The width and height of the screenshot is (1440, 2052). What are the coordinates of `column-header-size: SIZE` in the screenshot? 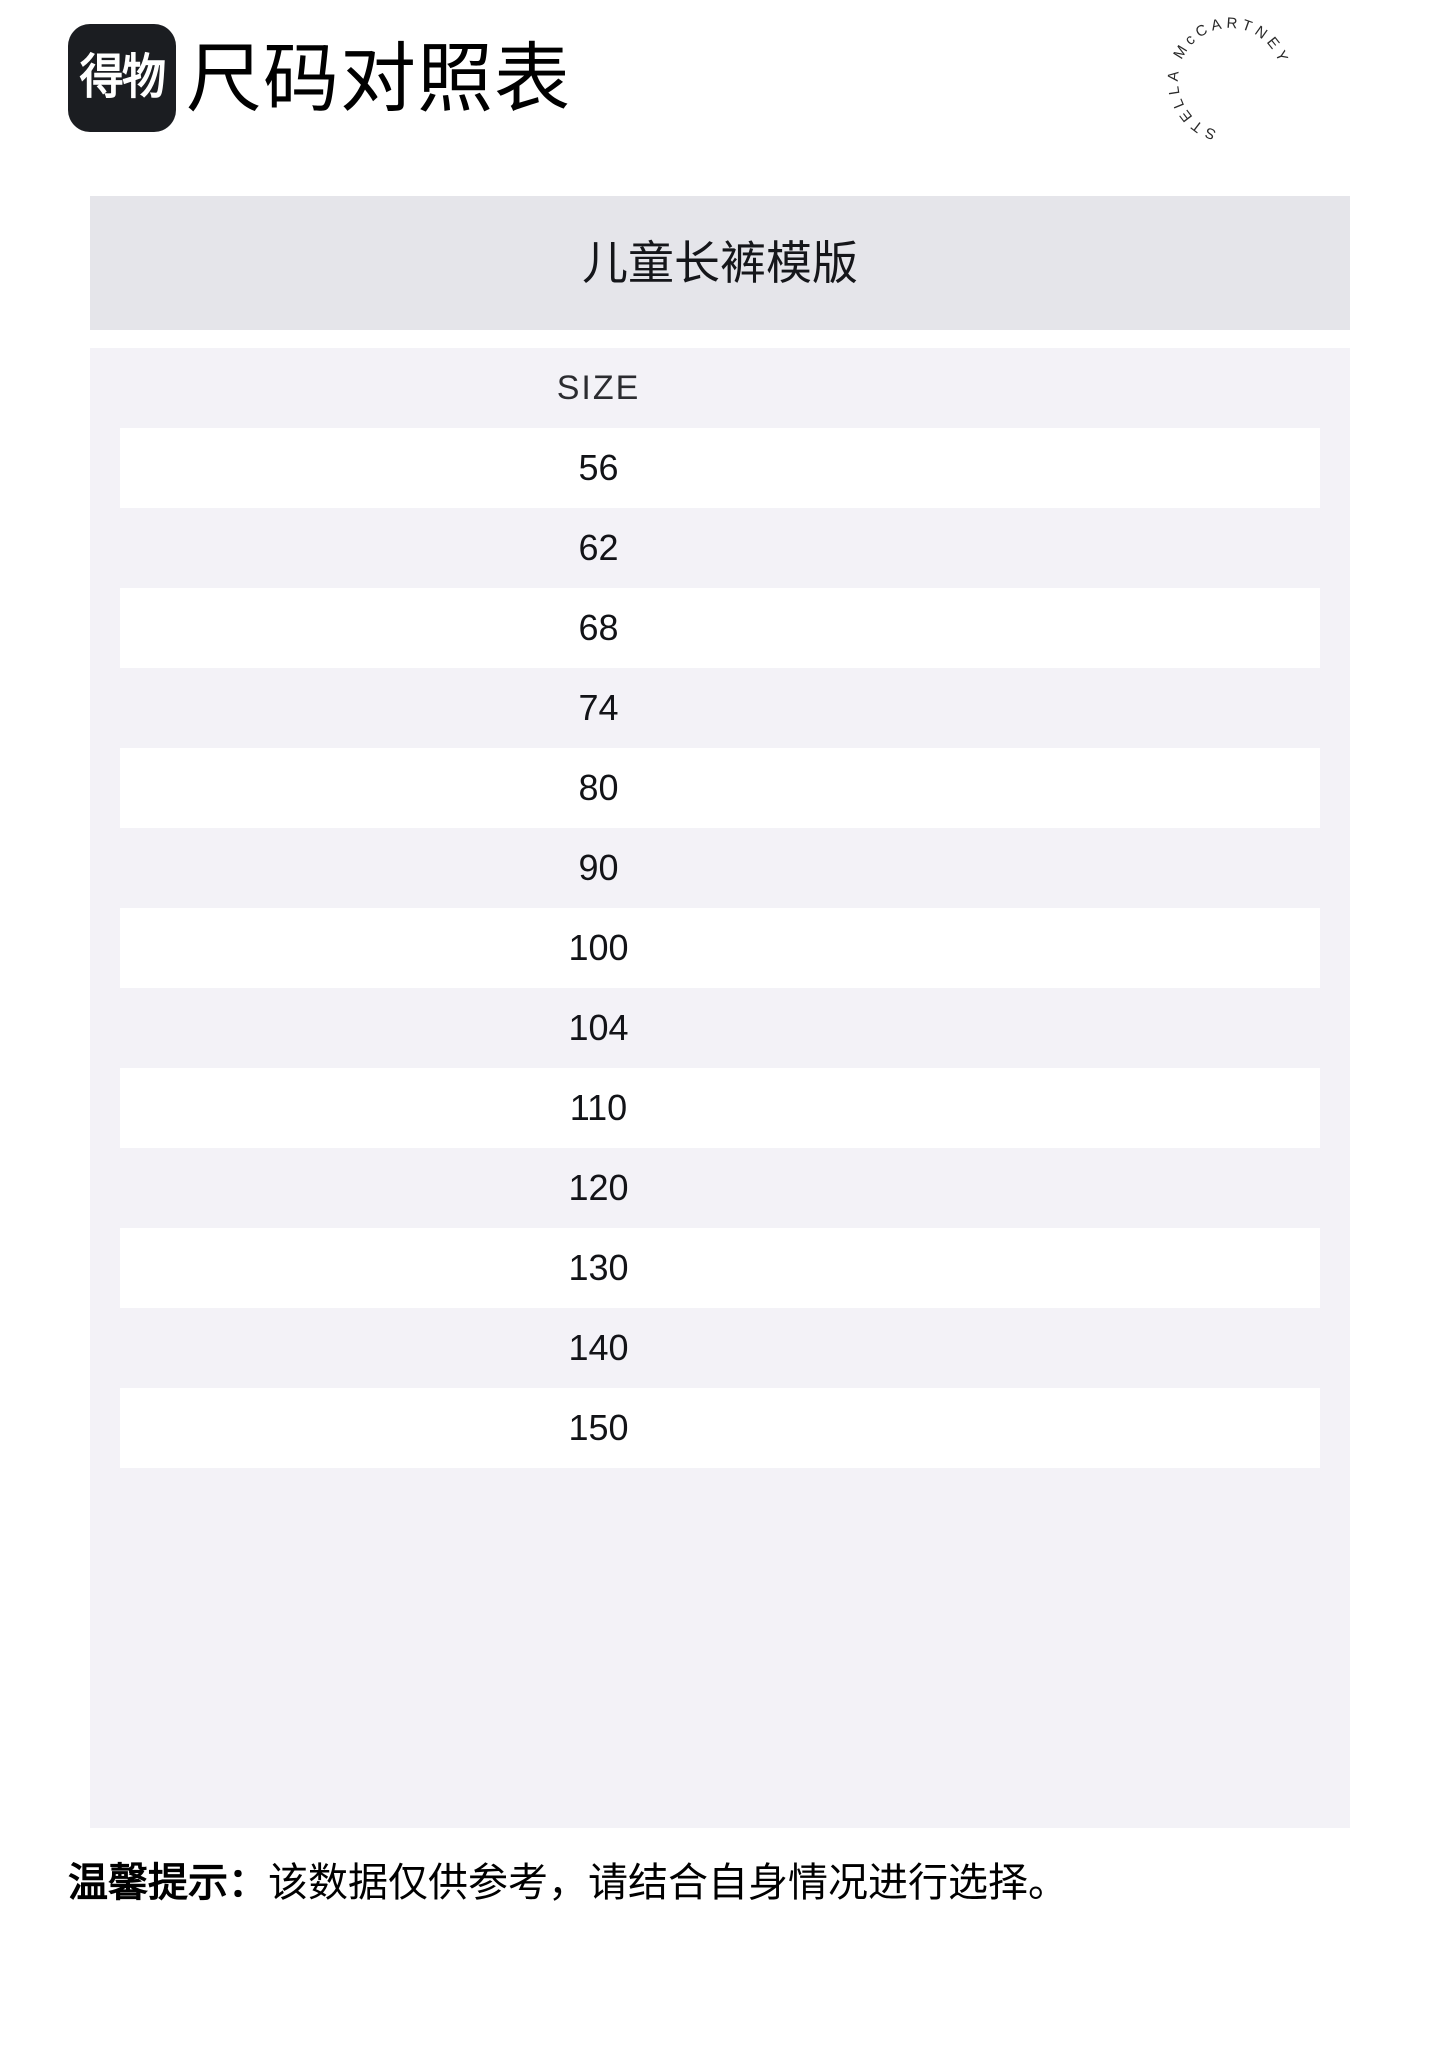 It's located at (598, 387).